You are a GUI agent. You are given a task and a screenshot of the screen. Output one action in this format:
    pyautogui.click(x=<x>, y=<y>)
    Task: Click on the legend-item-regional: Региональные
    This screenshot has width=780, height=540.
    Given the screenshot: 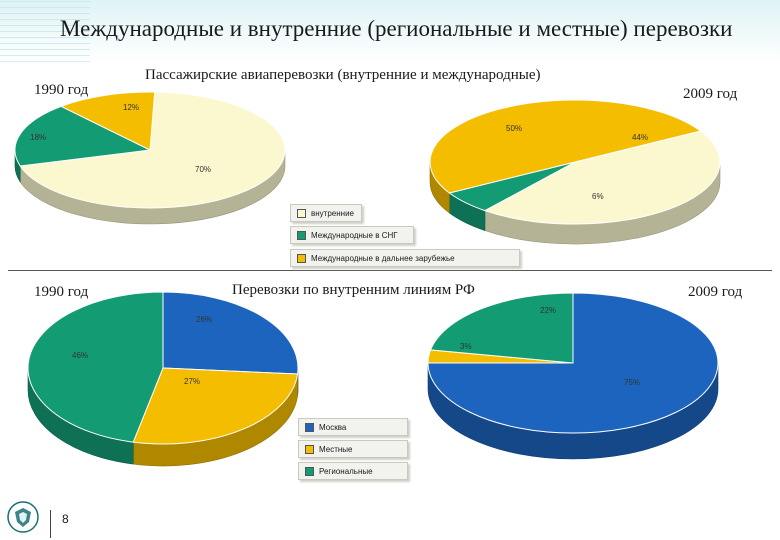 What is the action you would take?
    pyautogui.click(x=353, y=471)
    